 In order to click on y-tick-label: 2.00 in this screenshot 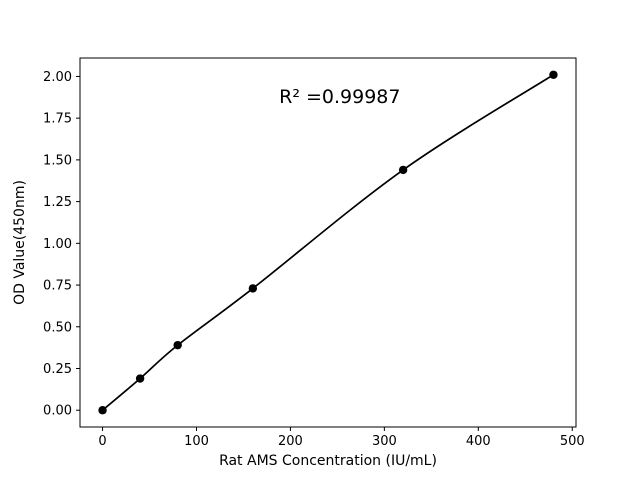, I will do `click(57, 77)`.